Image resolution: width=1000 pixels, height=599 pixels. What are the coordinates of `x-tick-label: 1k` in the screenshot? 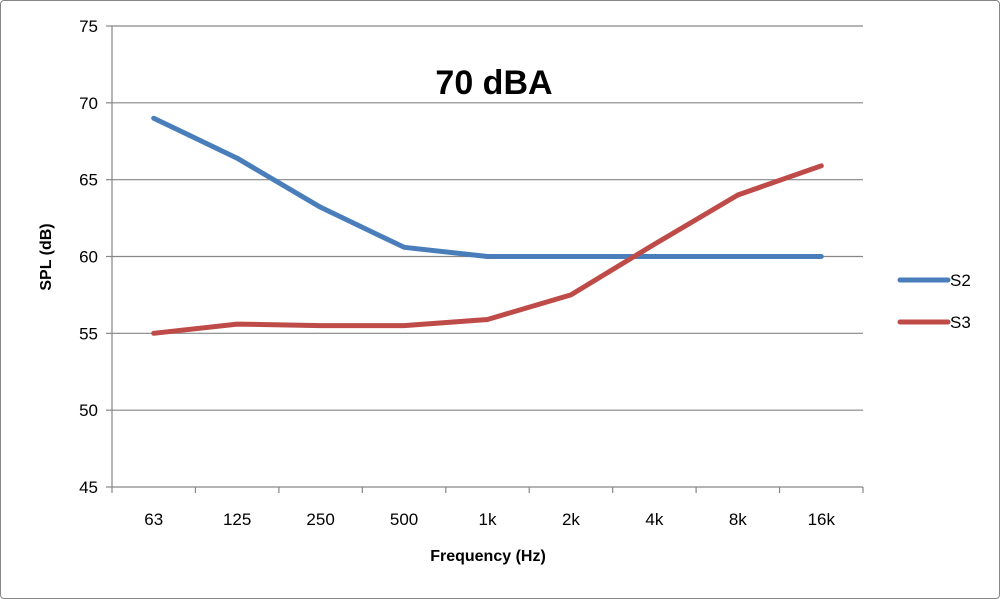 It's located at (488, 519).